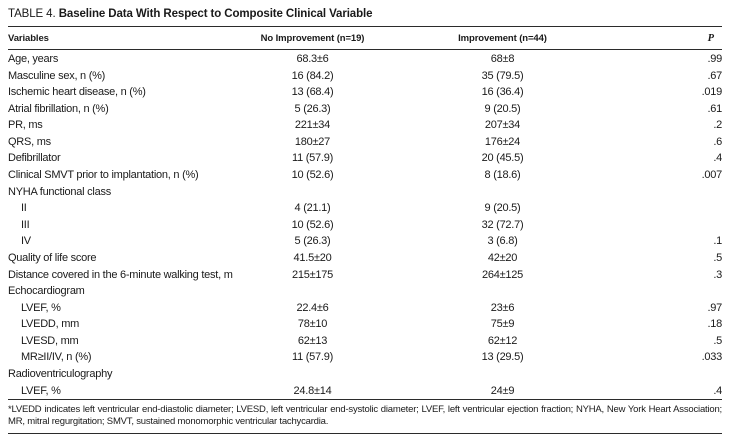  I want to click on variable-cell: QRS, ms, so click(29, 141).